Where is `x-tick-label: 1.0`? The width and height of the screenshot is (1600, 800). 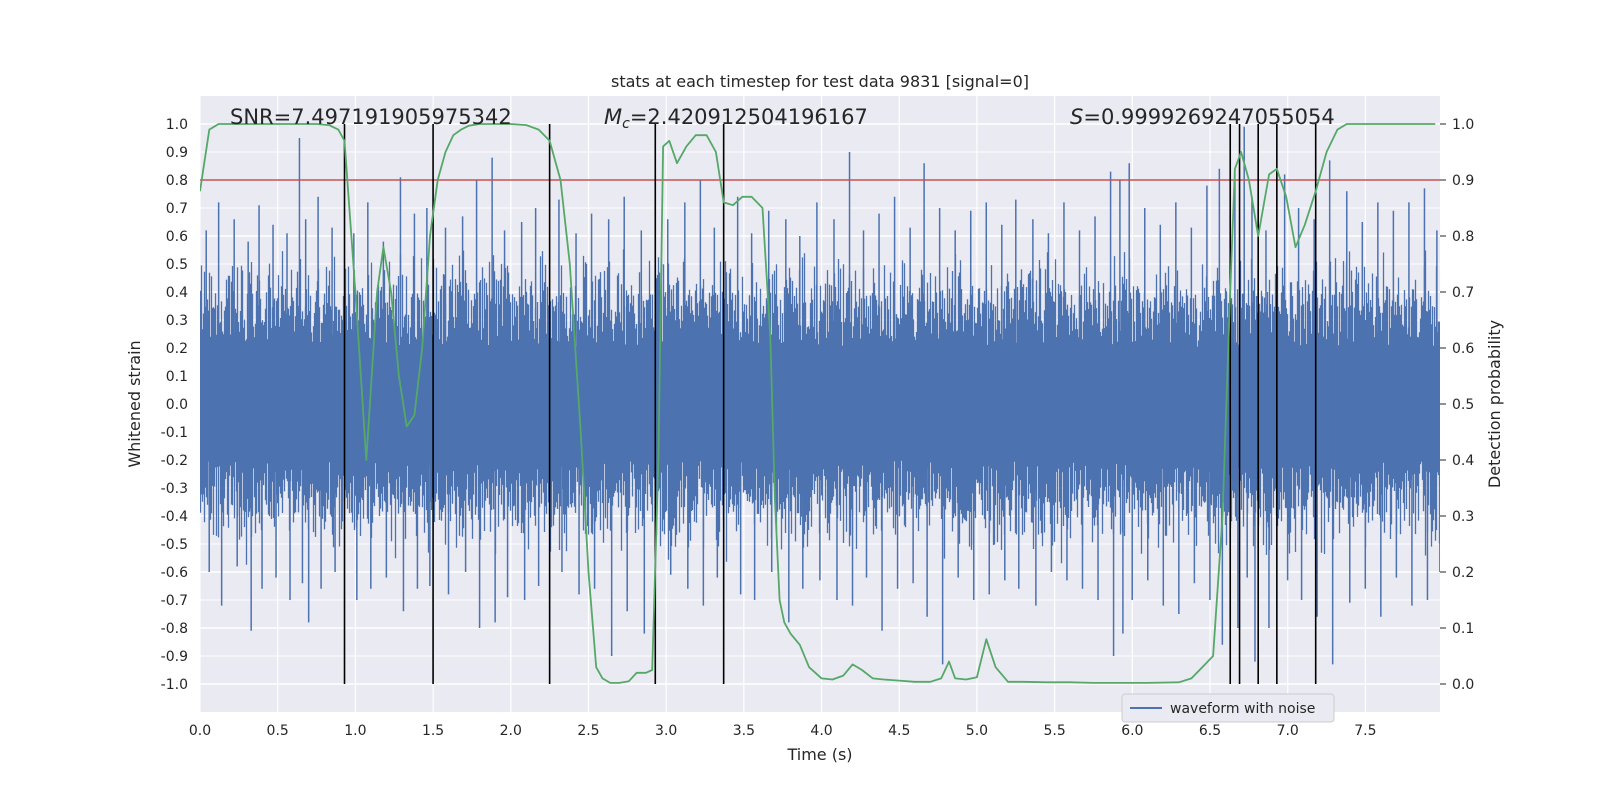
x-tick-label: 1.0 is located at coordinates (355, 731).